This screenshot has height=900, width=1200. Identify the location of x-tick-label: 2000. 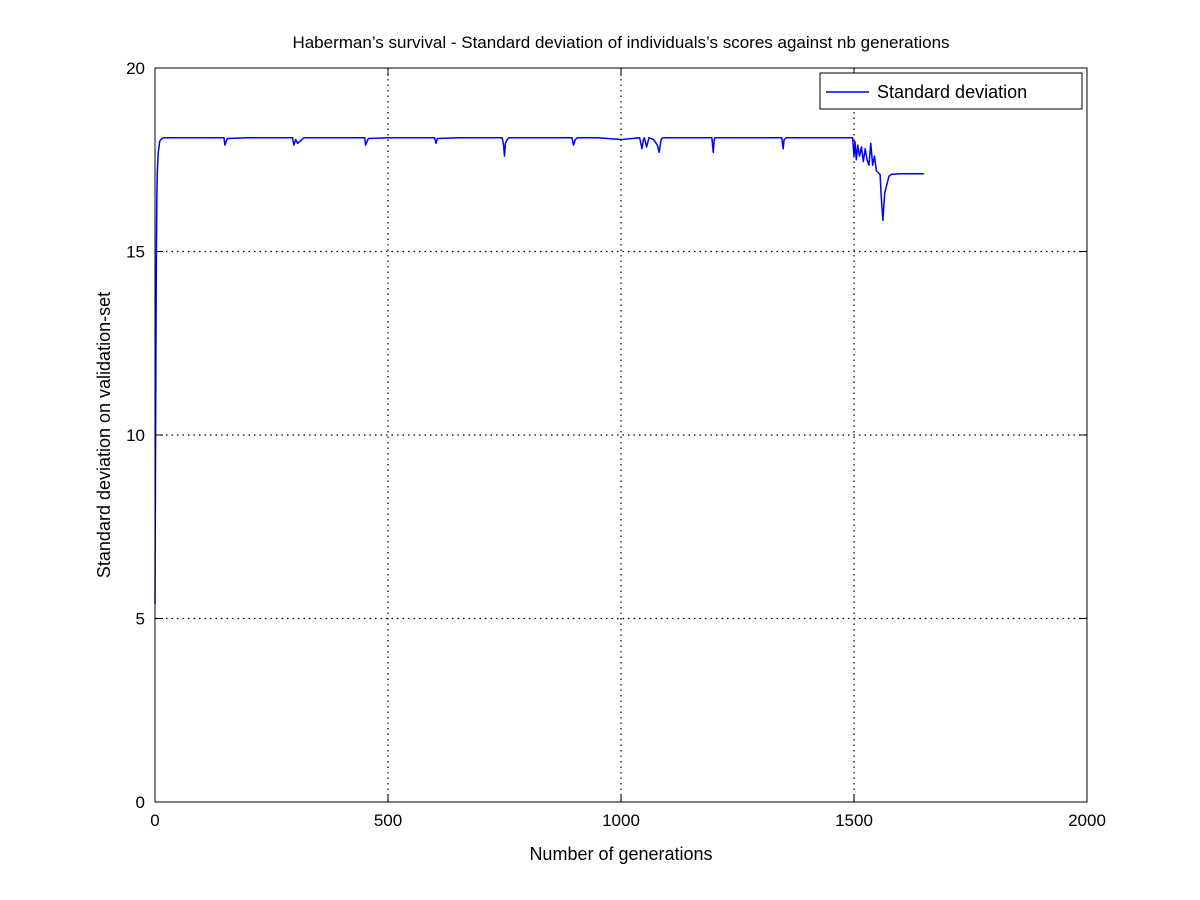
(1087, 820).